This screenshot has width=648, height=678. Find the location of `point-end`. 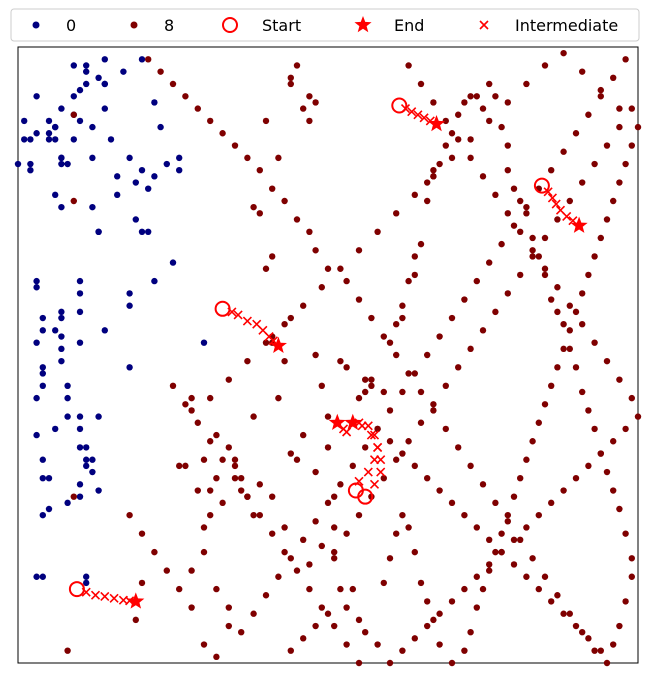

point-end is located at coordinates (136, 600).